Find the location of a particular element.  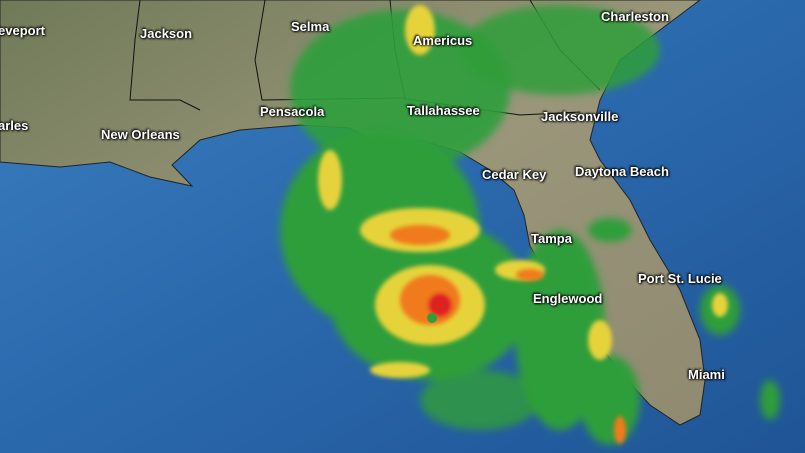

city-label-jacksonville: Jacksonville is located at coordinates (580, 116).